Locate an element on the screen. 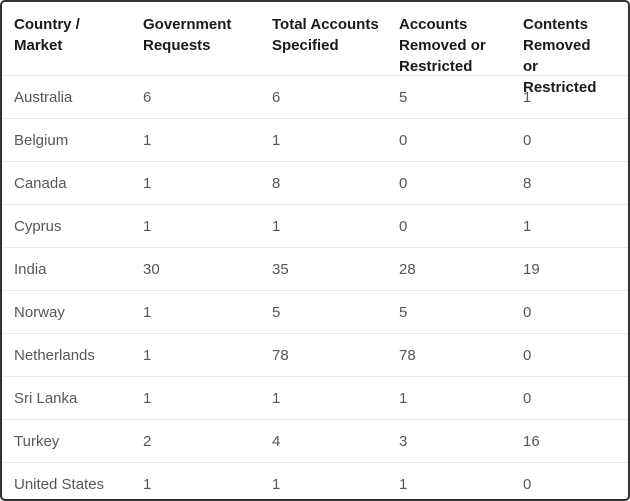  government-requests-cell: 6 is located at coordinates (147, 97).